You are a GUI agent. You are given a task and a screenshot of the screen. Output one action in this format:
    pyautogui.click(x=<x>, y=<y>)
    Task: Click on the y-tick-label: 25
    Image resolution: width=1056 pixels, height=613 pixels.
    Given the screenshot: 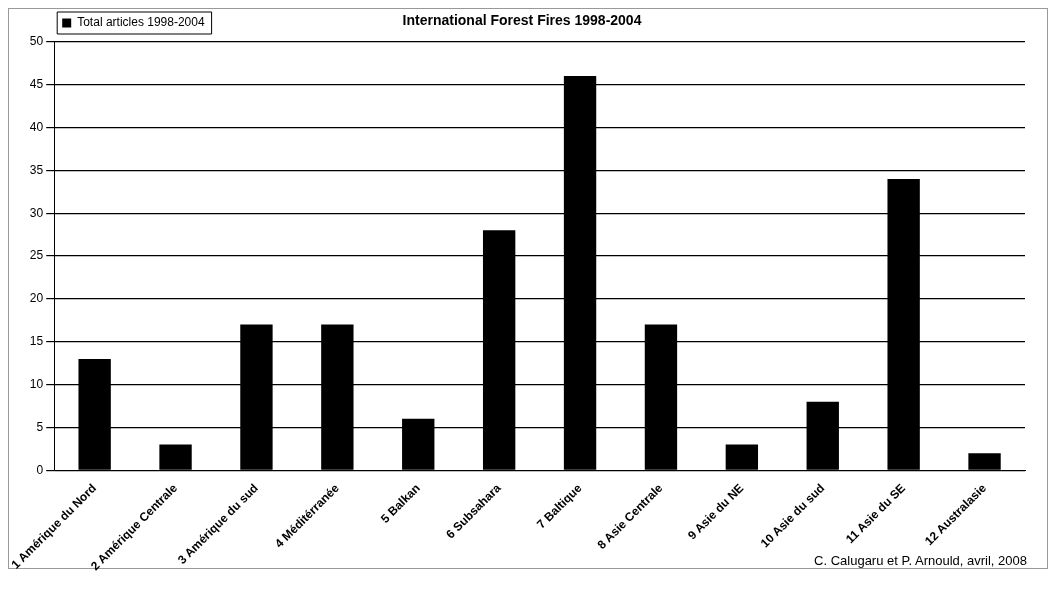 What is the action you would take?
    pyautogui.click(x=36, y=255)
    